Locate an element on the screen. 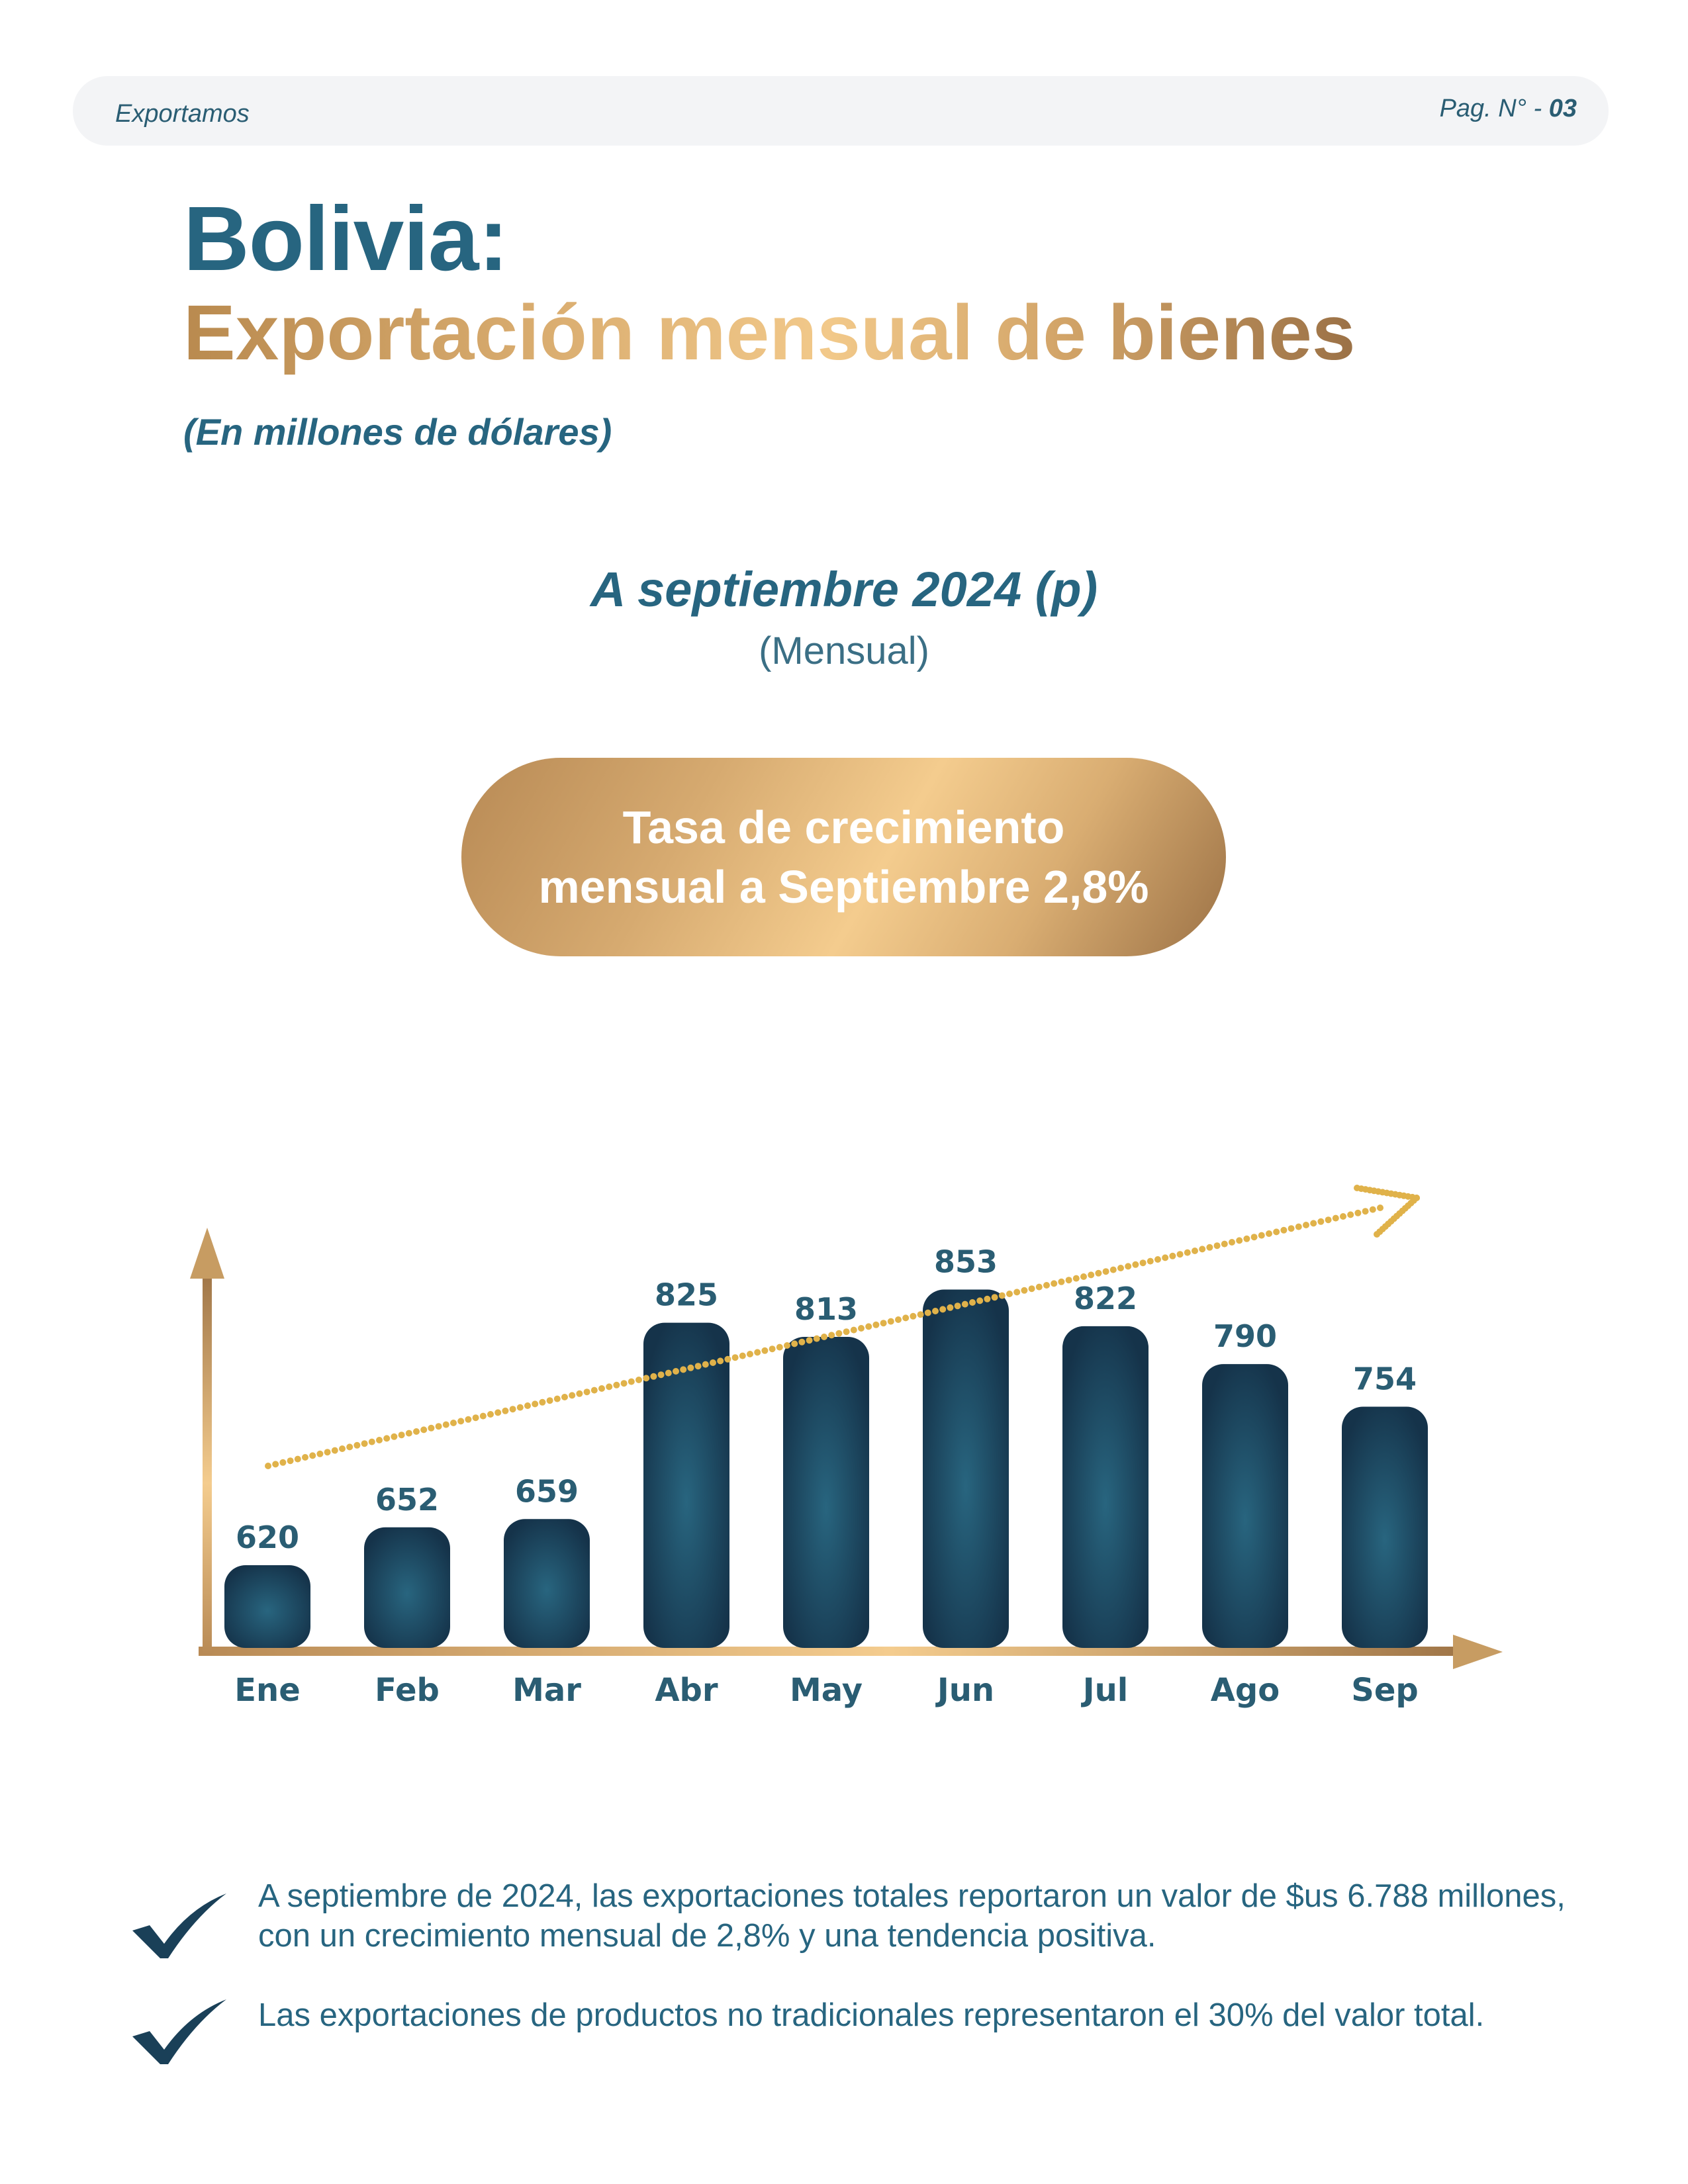 Image resolution: width=1688 pixels, height=2184 pixels. bar-mar is located at coordinates (547, 1584).